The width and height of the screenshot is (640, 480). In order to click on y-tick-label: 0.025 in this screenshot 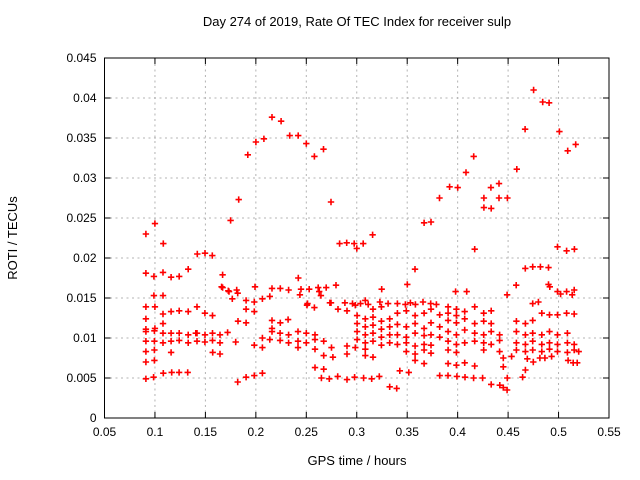, I will do `click(81, 218)`.